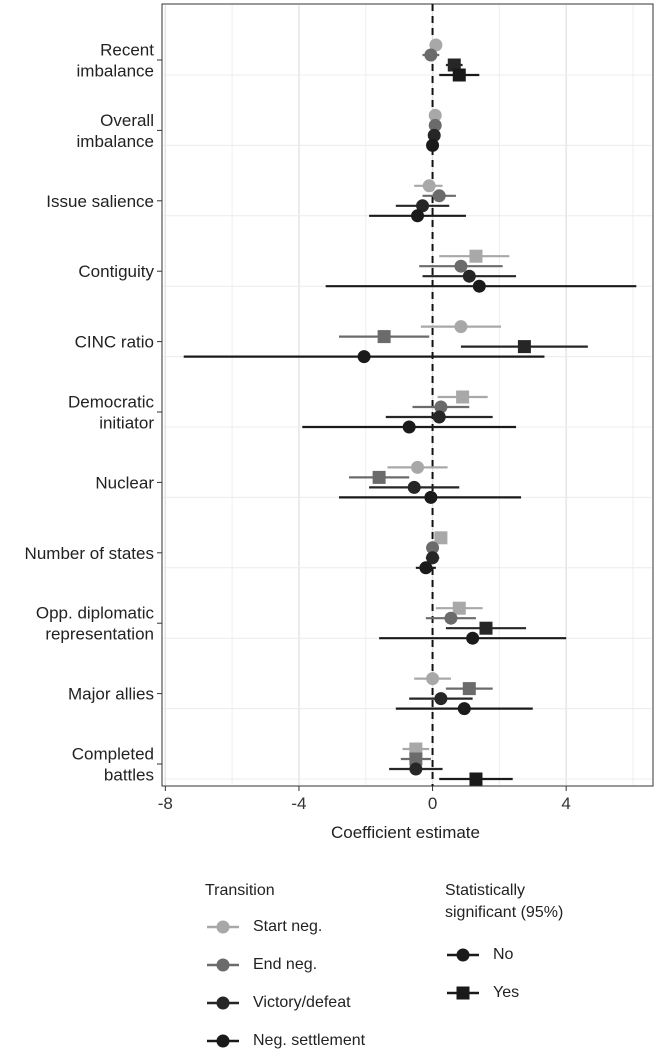 The width and height of the screenshot is (660, 1062). I want to click on point-overall-imbalance-end-neg, so click(435, 125).